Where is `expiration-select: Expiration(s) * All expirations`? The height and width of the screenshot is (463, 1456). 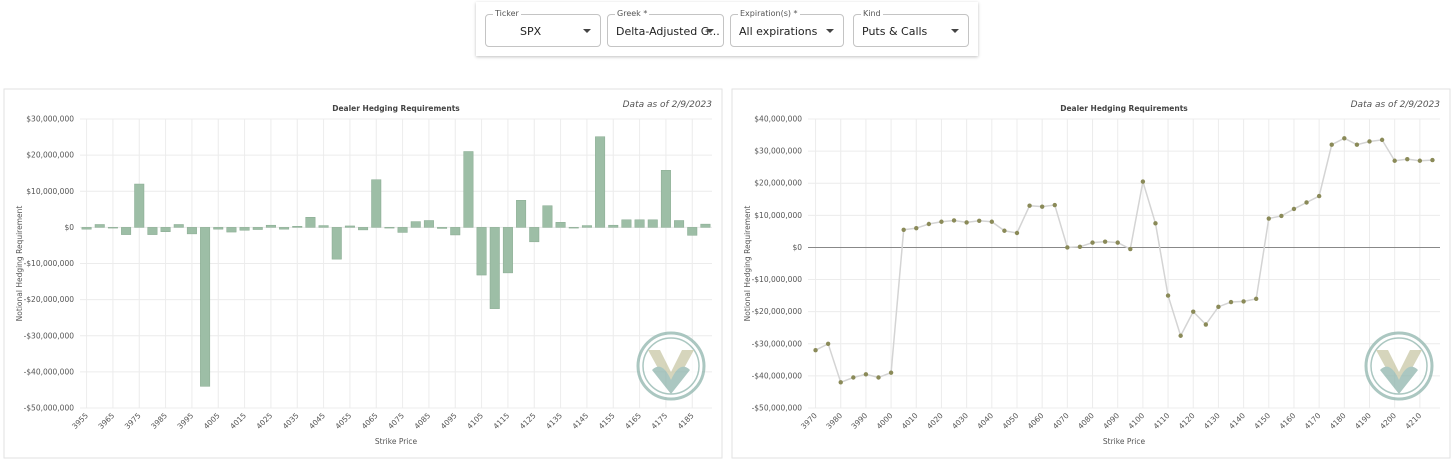 expiration-select: Expiration(s) * All expirations is located at coordinates (787, 28).